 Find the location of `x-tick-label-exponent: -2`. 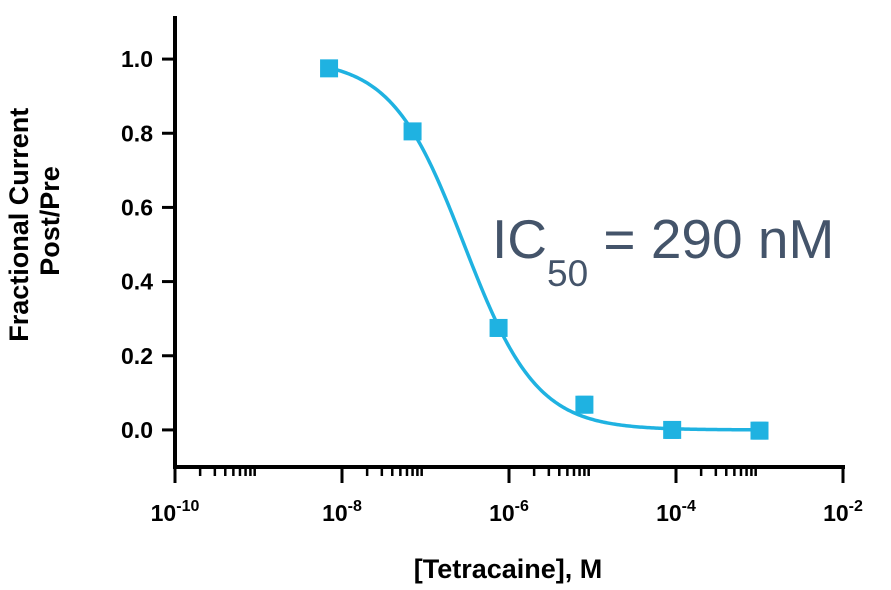

x-tick-label-exponent: -2 is located at coordinates (856, 506).